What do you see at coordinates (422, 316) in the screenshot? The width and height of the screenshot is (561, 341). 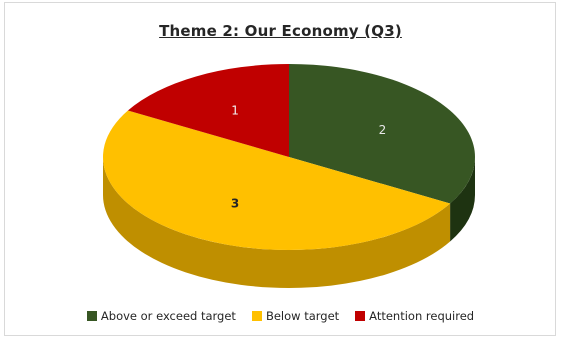 I see `legend-label-attention-required: Attention required` at bounding box center [422, 316].